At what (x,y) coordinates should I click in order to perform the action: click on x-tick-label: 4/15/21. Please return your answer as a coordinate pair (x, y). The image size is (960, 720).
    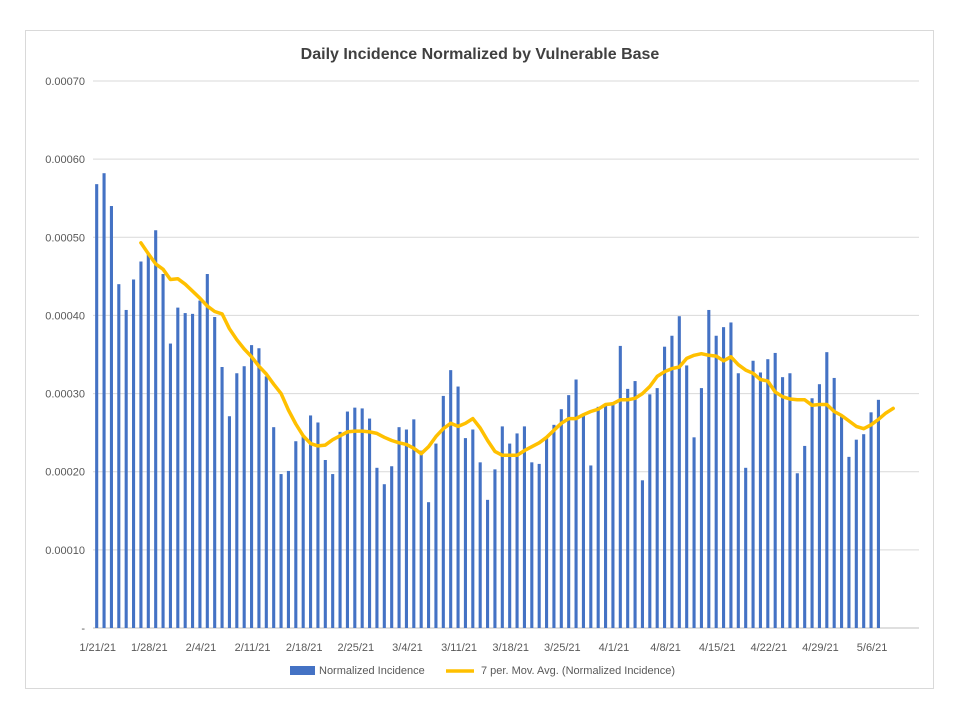
    Looking at the image, I should click on (717, 648).